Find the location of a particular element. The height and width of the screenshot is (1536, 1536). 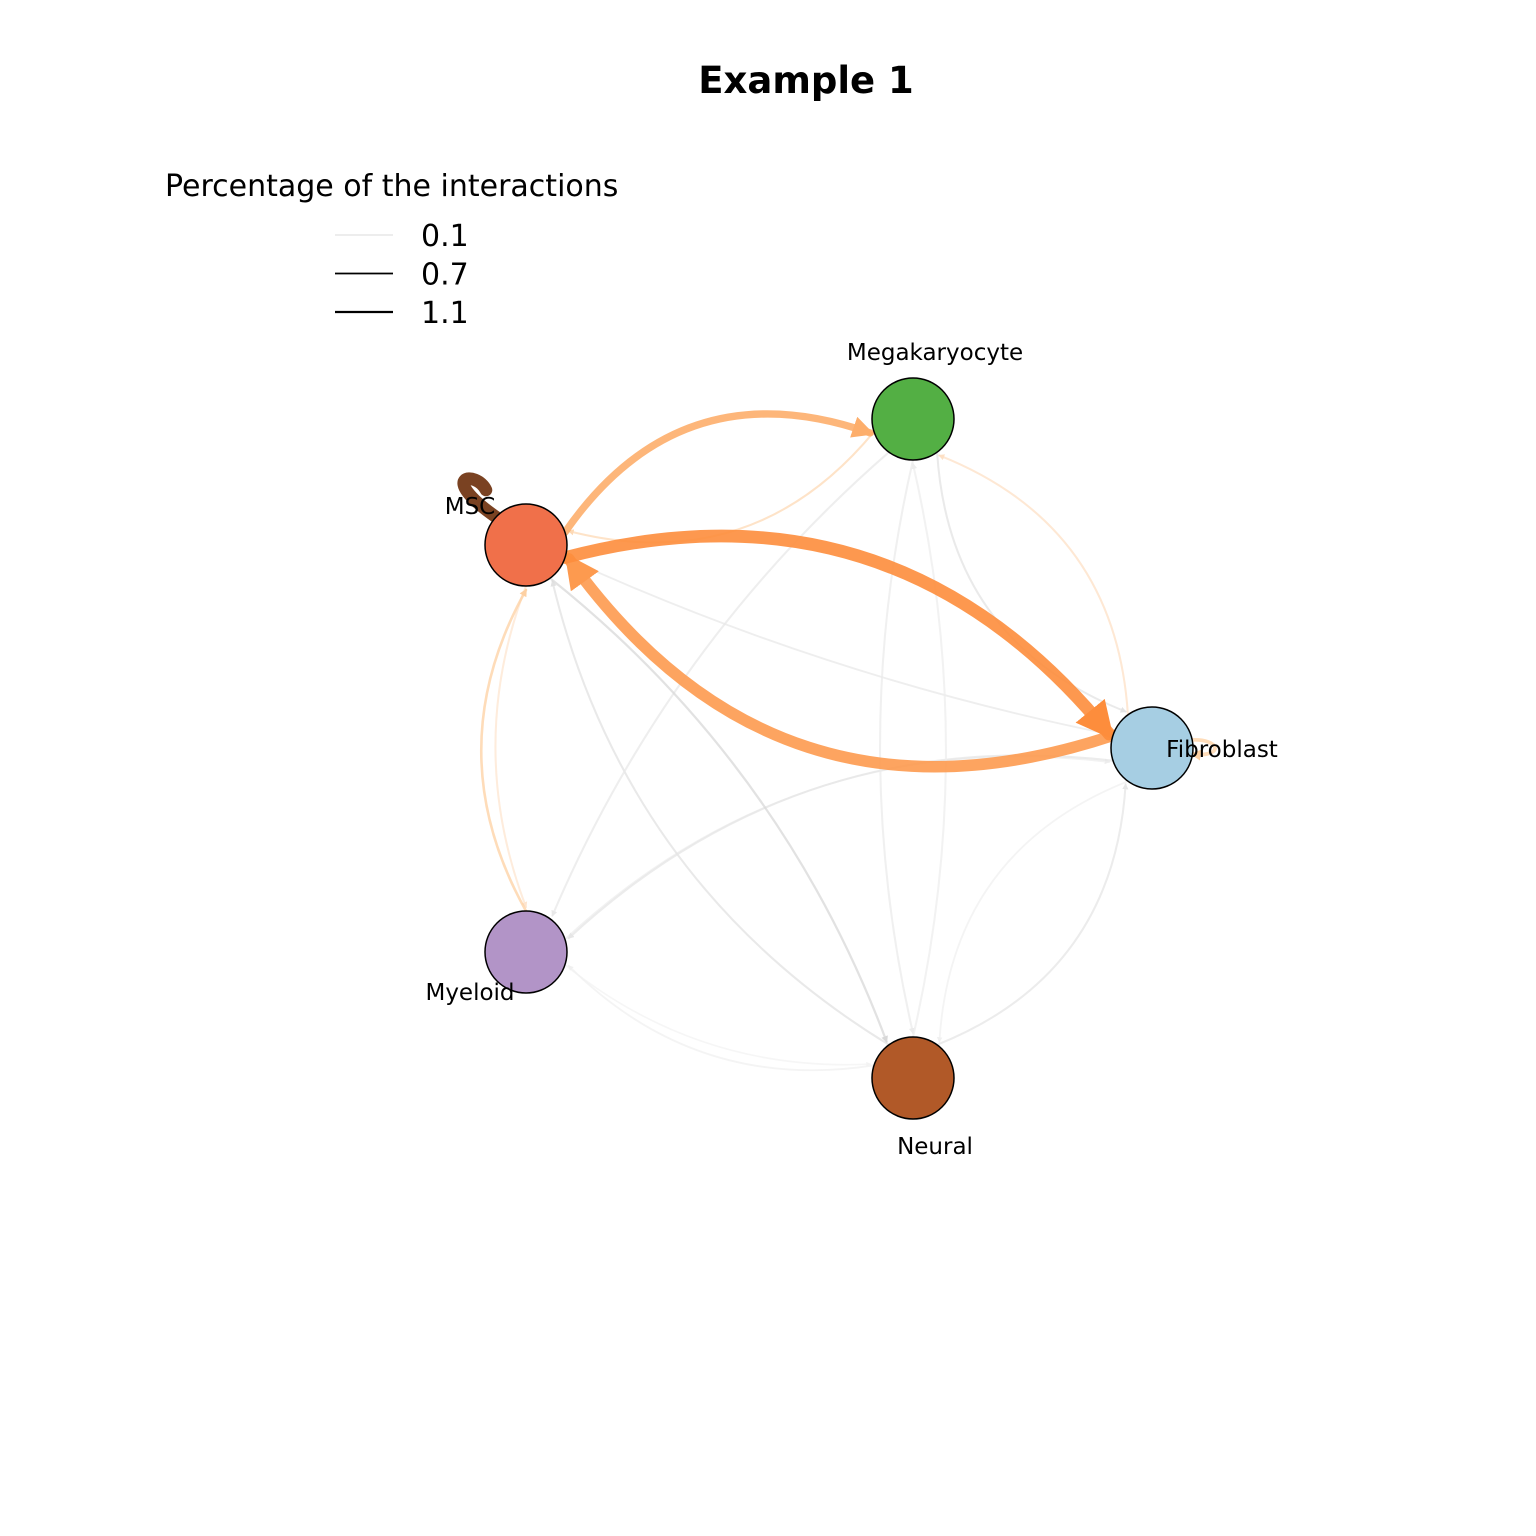

node-label-msc: MSC is located at coordinates (470, 507).